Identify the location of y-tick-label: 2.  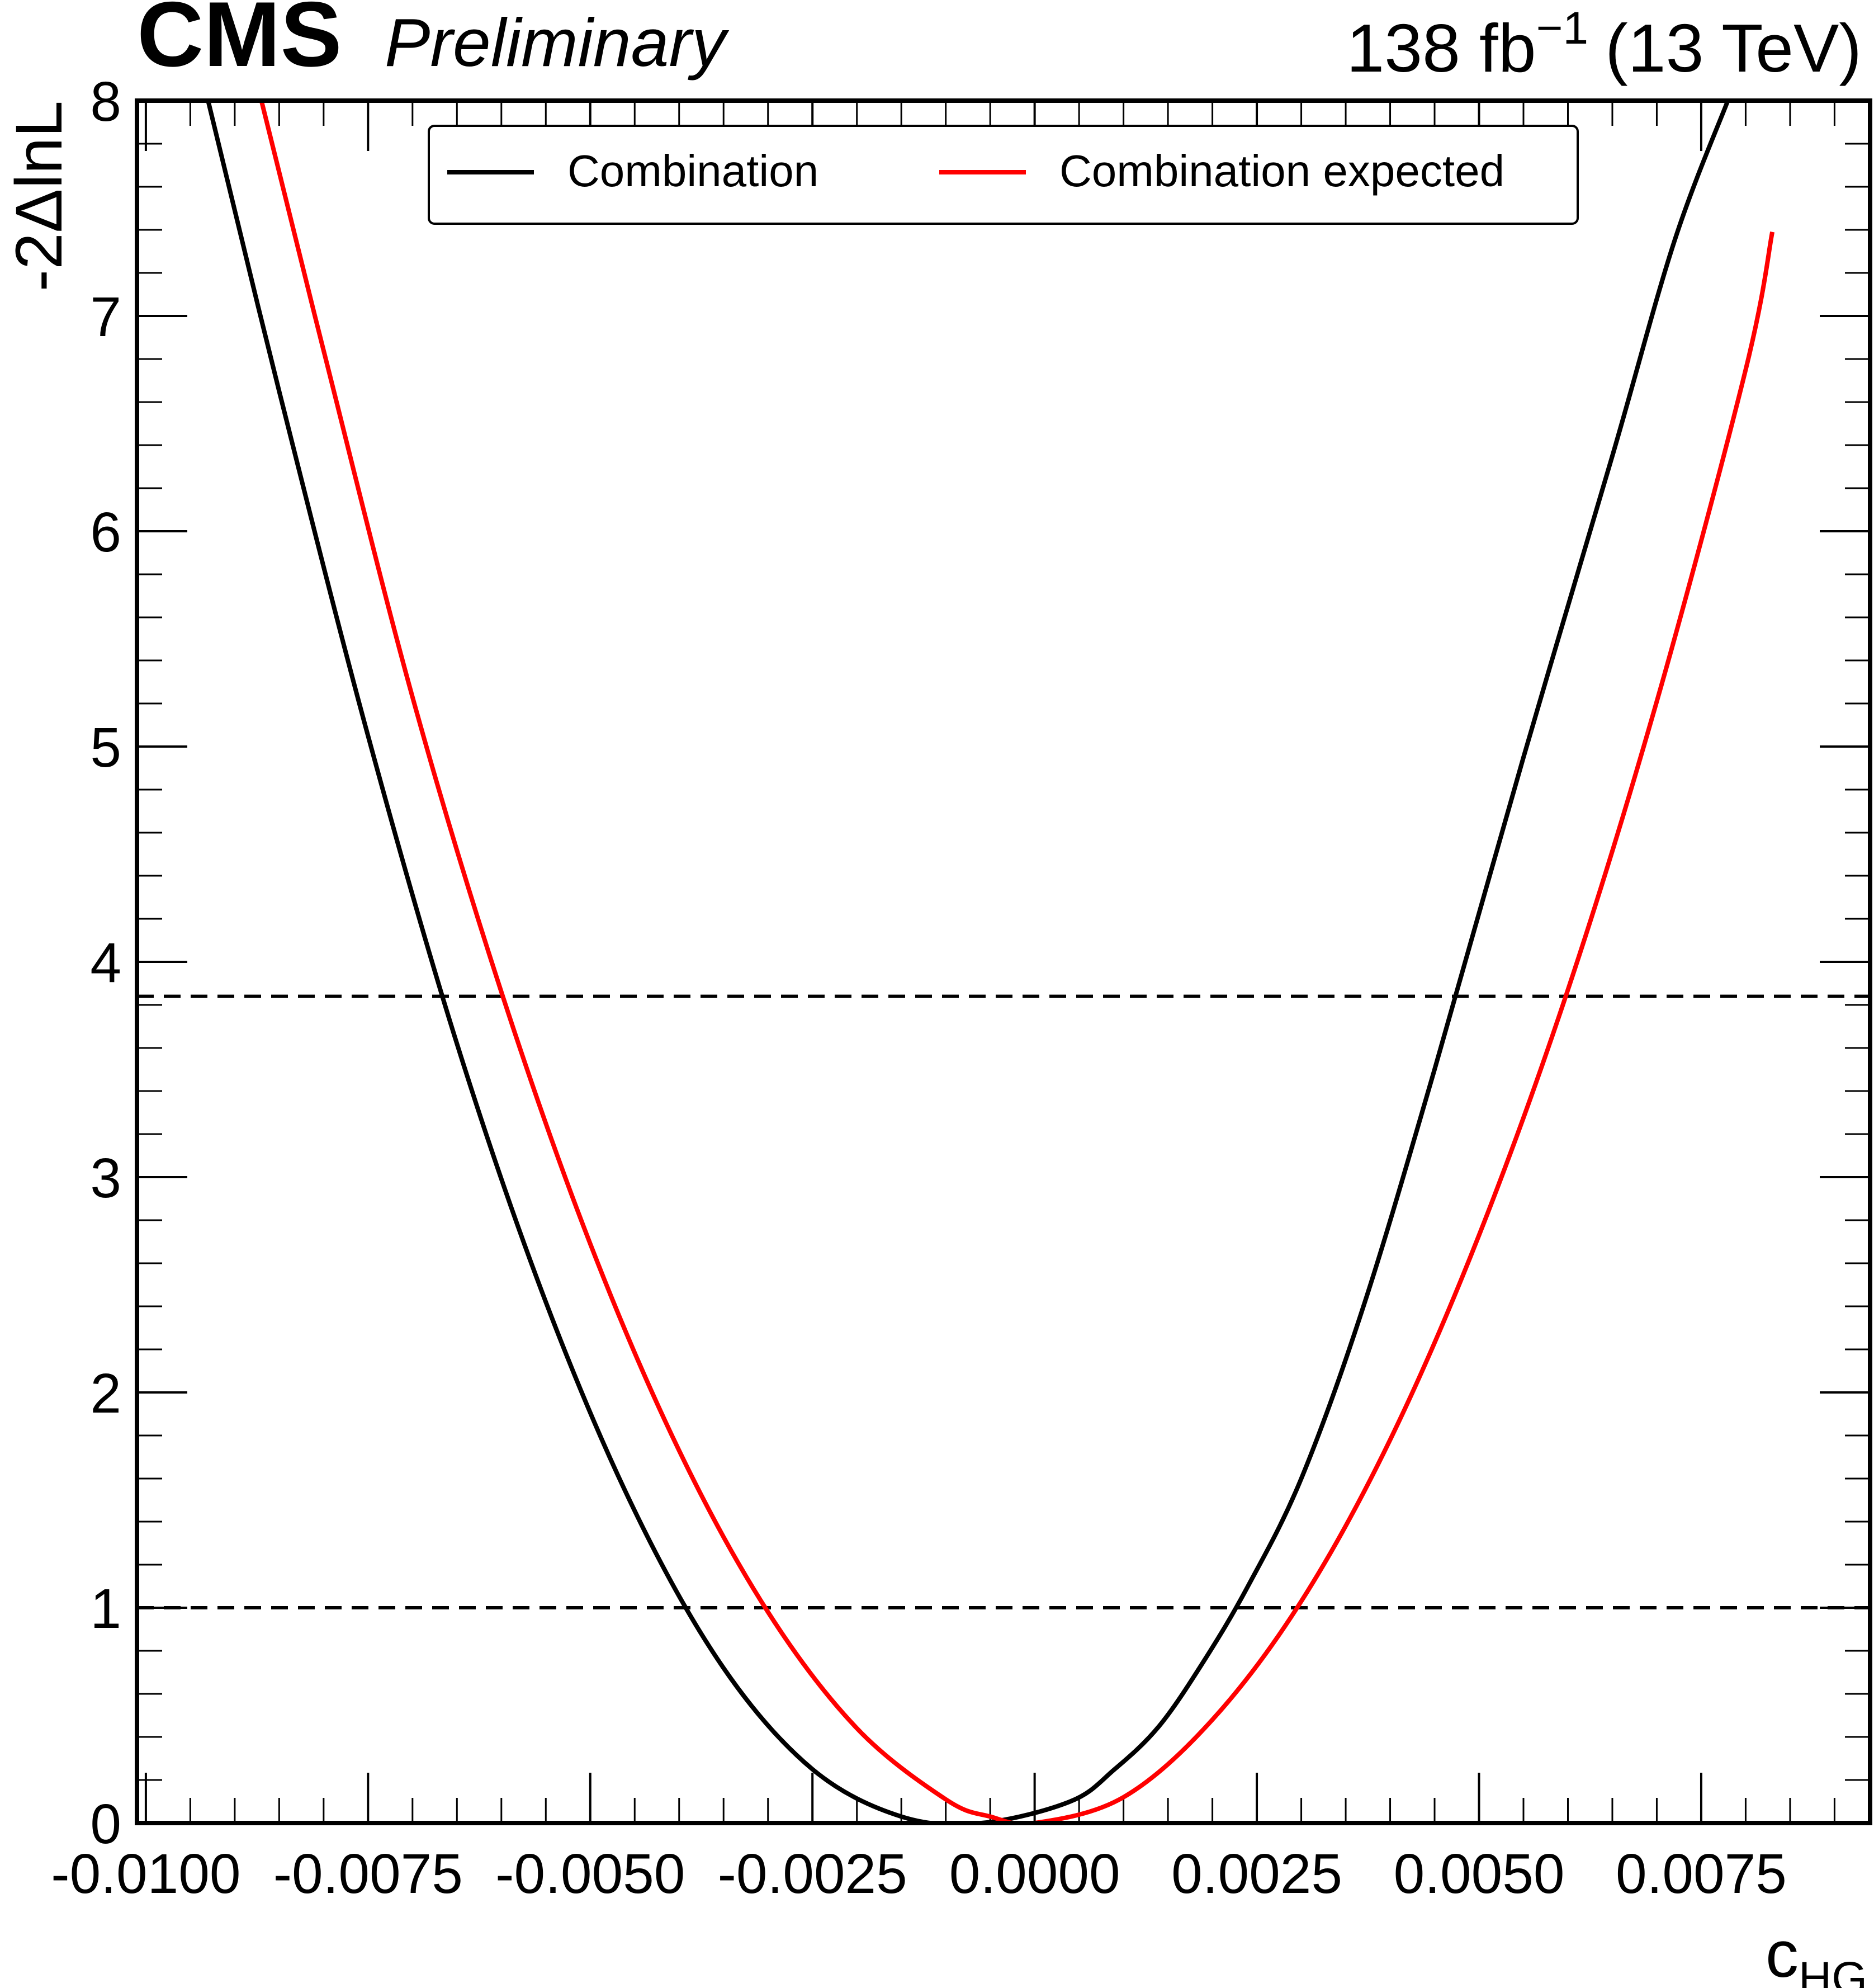
(106, 1393).